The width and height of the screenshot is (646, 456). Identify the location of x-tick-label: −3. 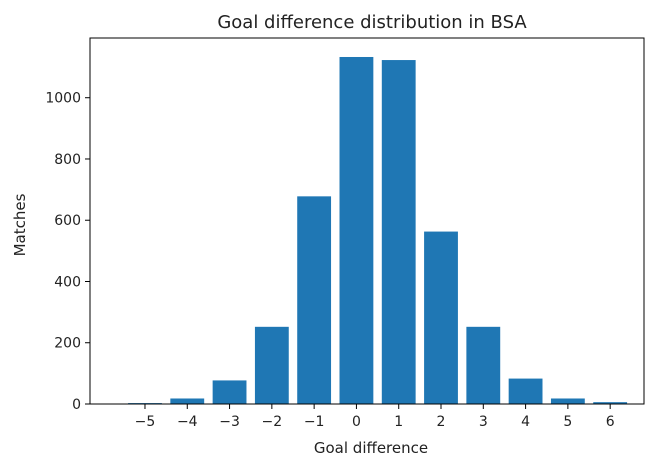
(229, 422).